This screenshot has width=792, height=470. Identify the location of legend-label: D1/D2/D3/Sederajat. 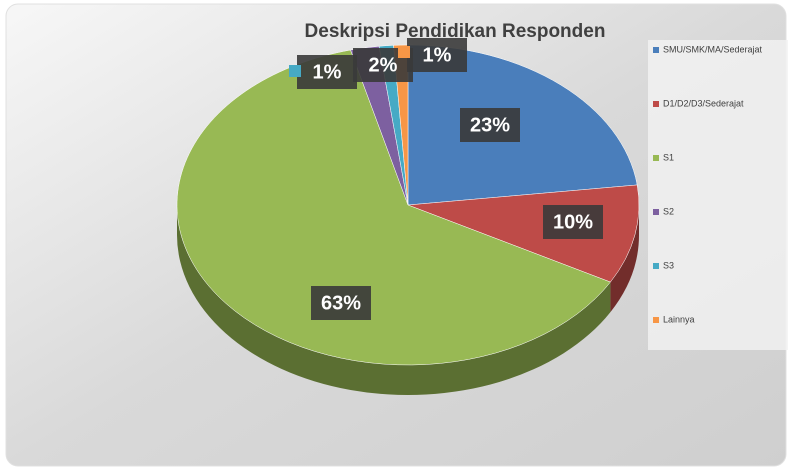
(703, 103).